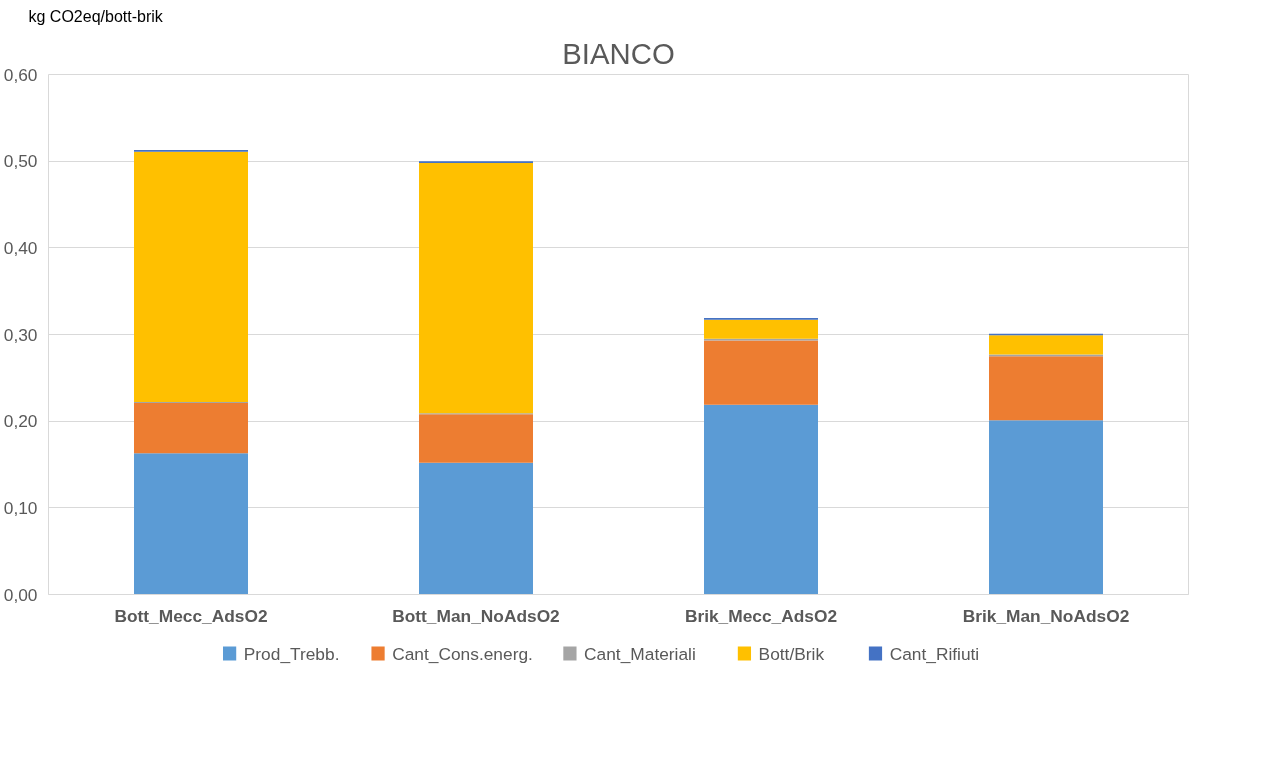 The height and width of the screenshot is (760, 1284). What do you see at coordinates (640, 653) in the screenshot?
I see `legend-label: Cant_Materiali` at bounding box center [640, 653].